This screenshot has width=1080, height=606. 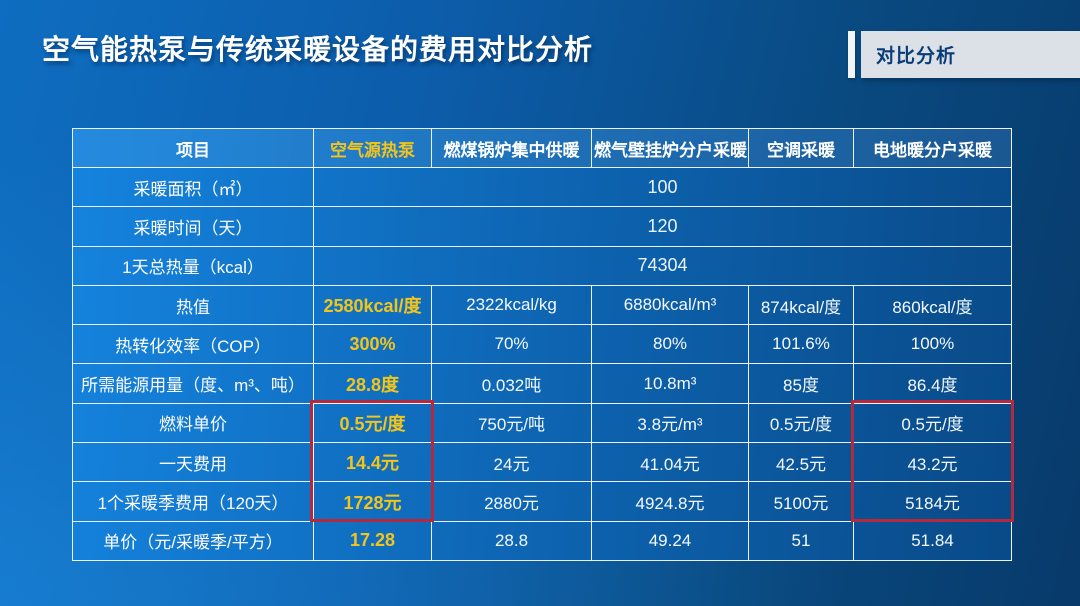 I want to click on cell-value: 51.84, so click(x=932, y=540).